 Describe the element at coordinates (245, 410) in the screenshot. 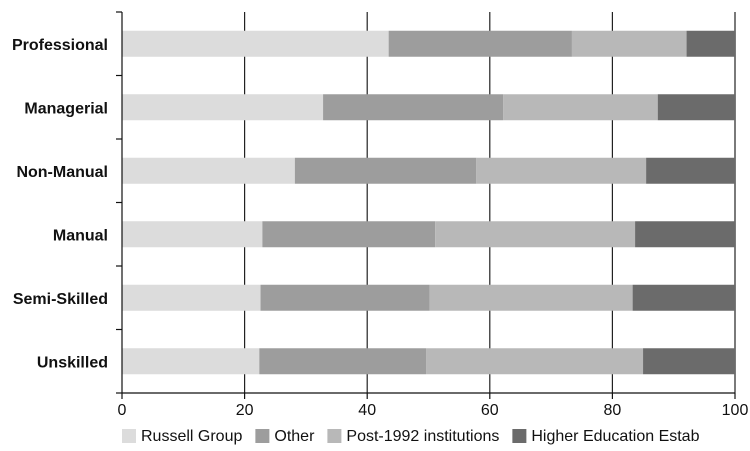

I see `x-tick-label: 20` at that location.